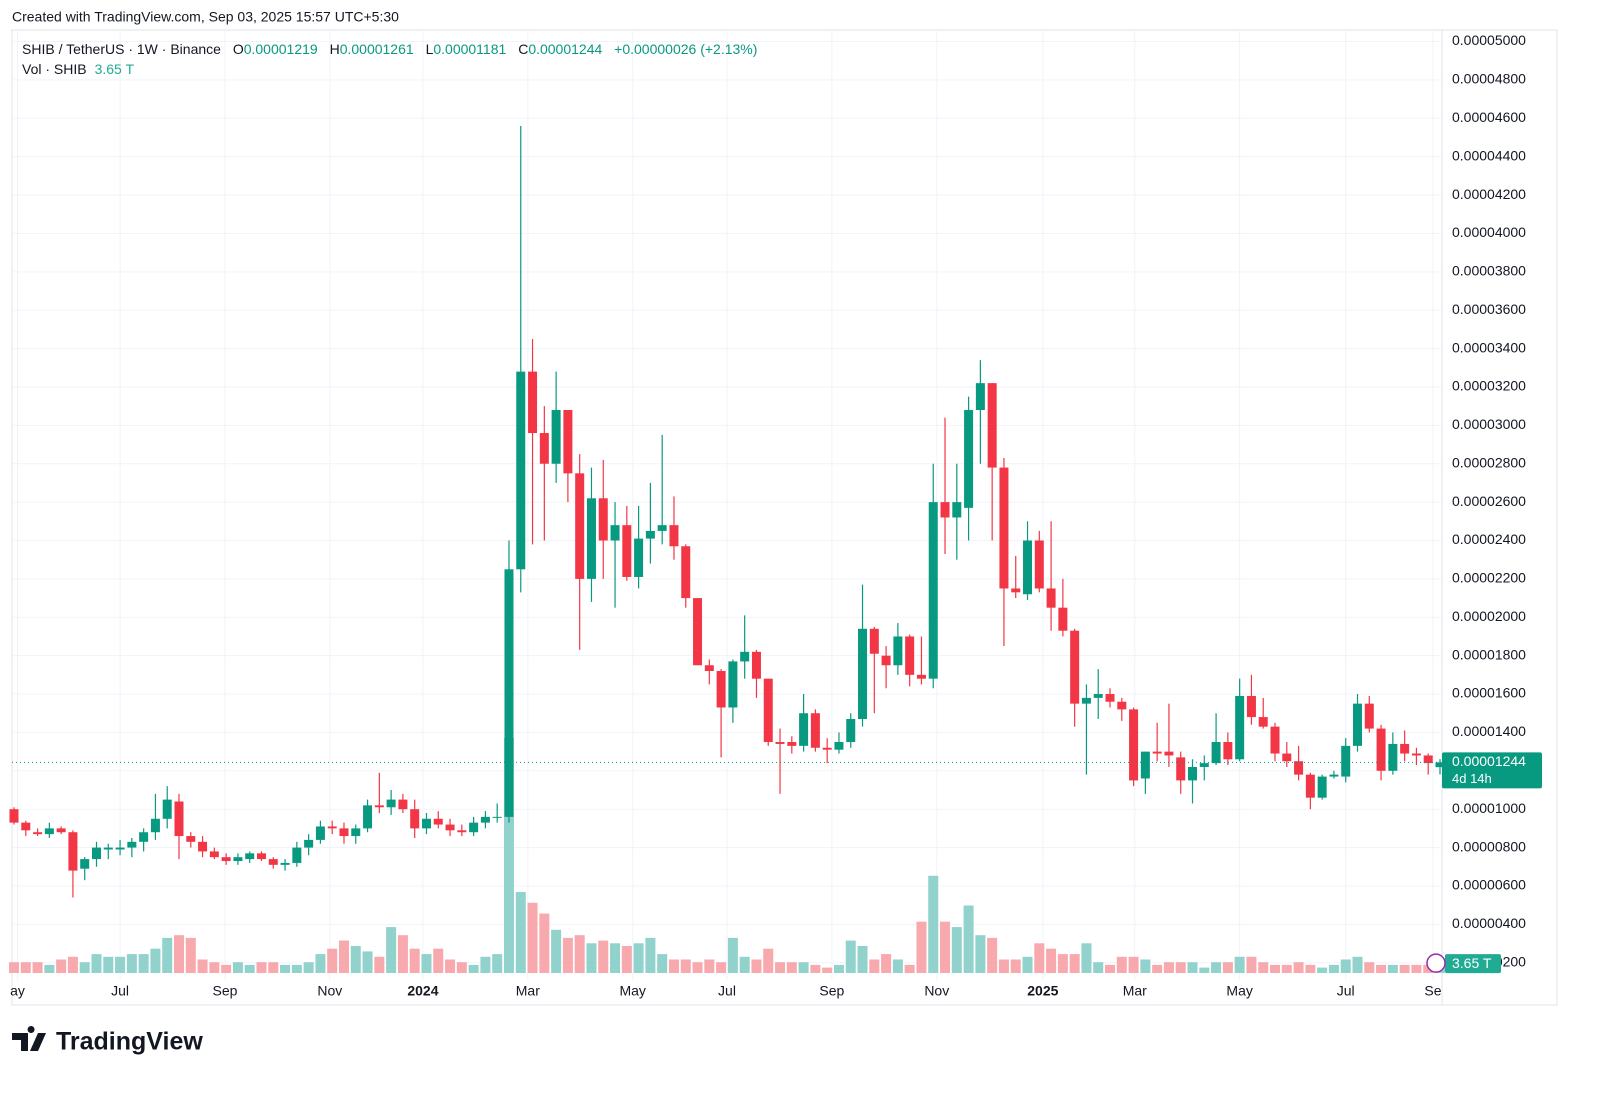 This screenshot has height=1099, width=1600. I want to click on vol-value: 3.65 T, so click(115, 69).